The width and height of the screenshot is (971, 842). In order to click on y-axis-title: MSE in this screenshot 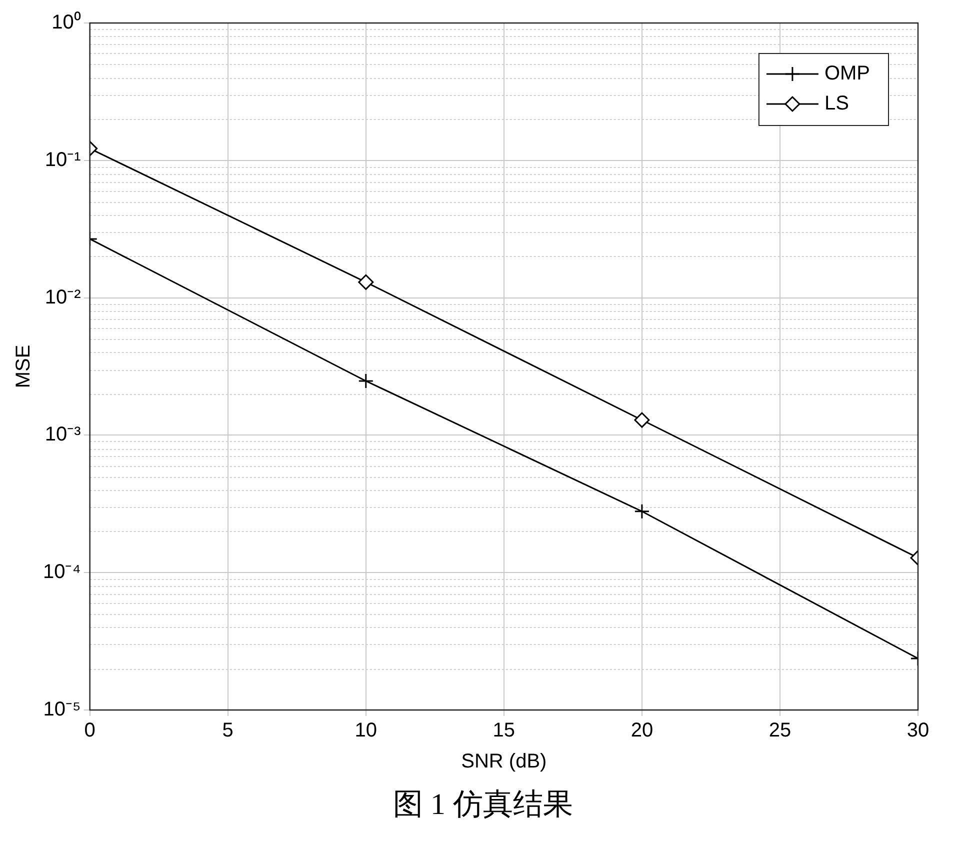, I will do `click(23, 366)`.